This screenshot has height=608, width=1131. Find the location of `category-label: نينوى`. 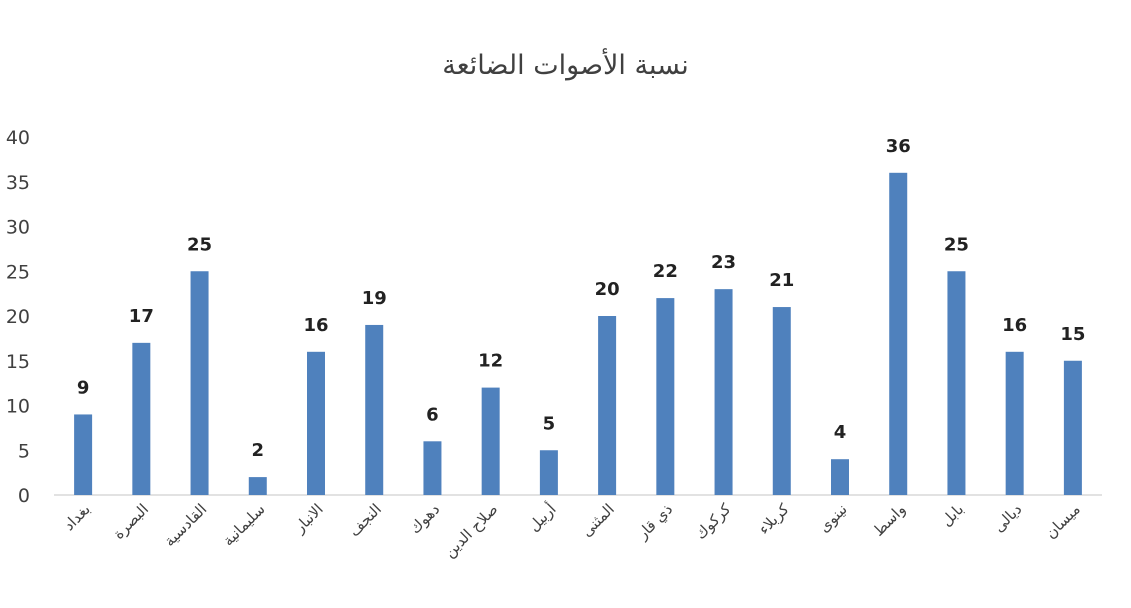

category-label: نينوى is located at coordinates (833, 518).